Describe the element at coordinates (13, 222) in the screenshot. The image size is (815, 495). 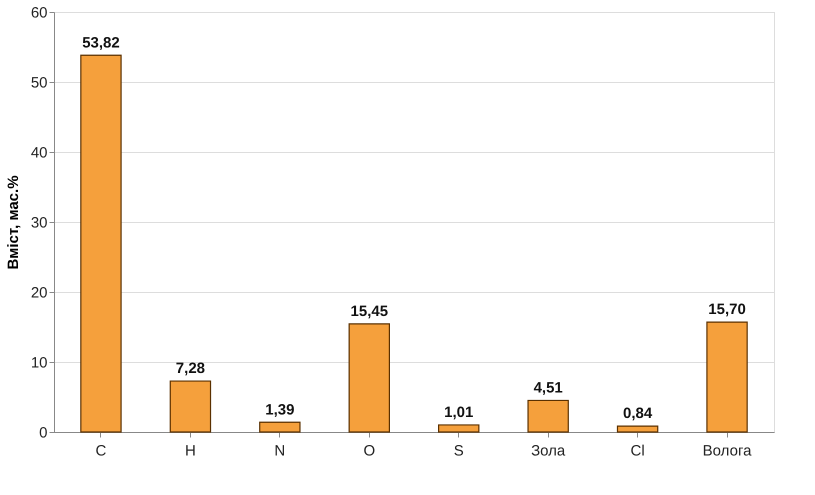
I see `y-axis-title: Вміст, мас.%` at that location.